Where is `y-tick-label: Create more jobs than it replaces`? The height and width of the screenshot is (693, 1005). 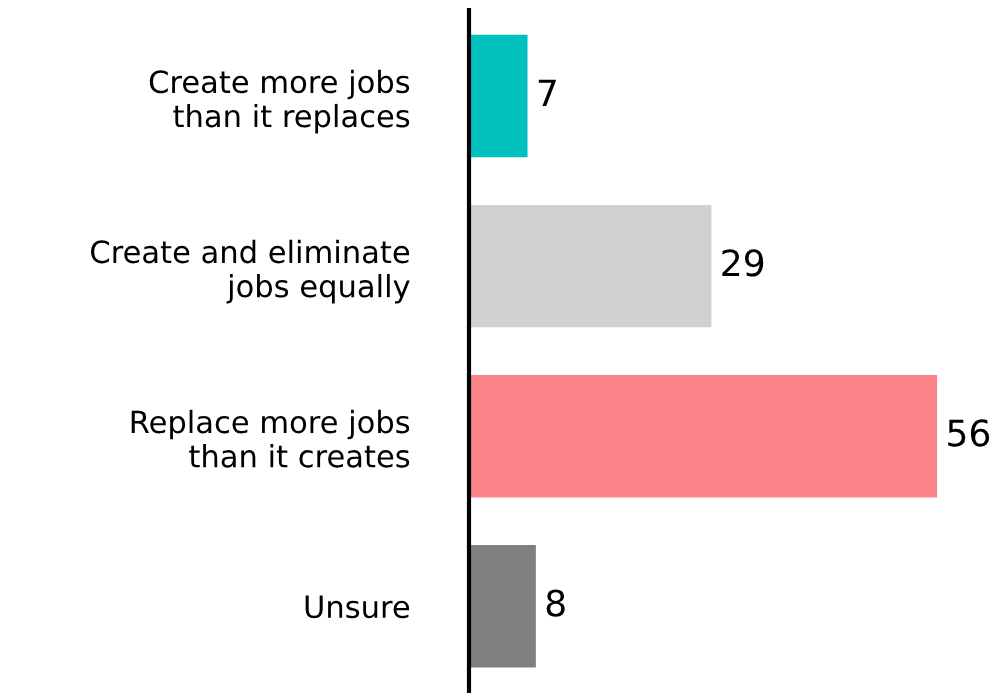 y-tick-label: Create more jobs than it replaces is located at coordinates (279, 101).